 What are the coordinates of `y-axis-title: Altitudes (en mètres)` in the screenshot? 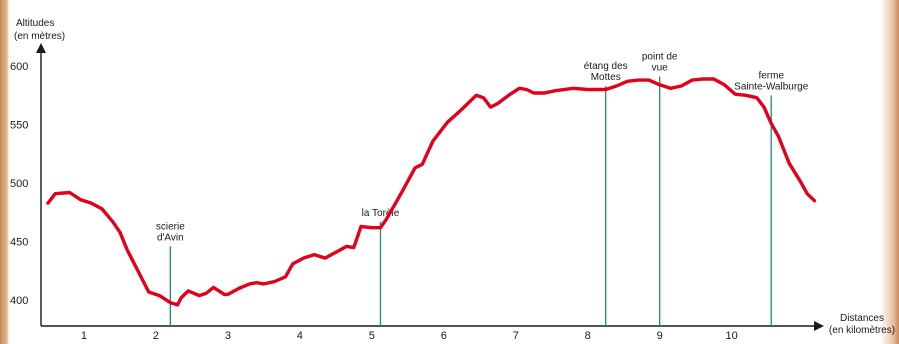 It's located at (39, 30).